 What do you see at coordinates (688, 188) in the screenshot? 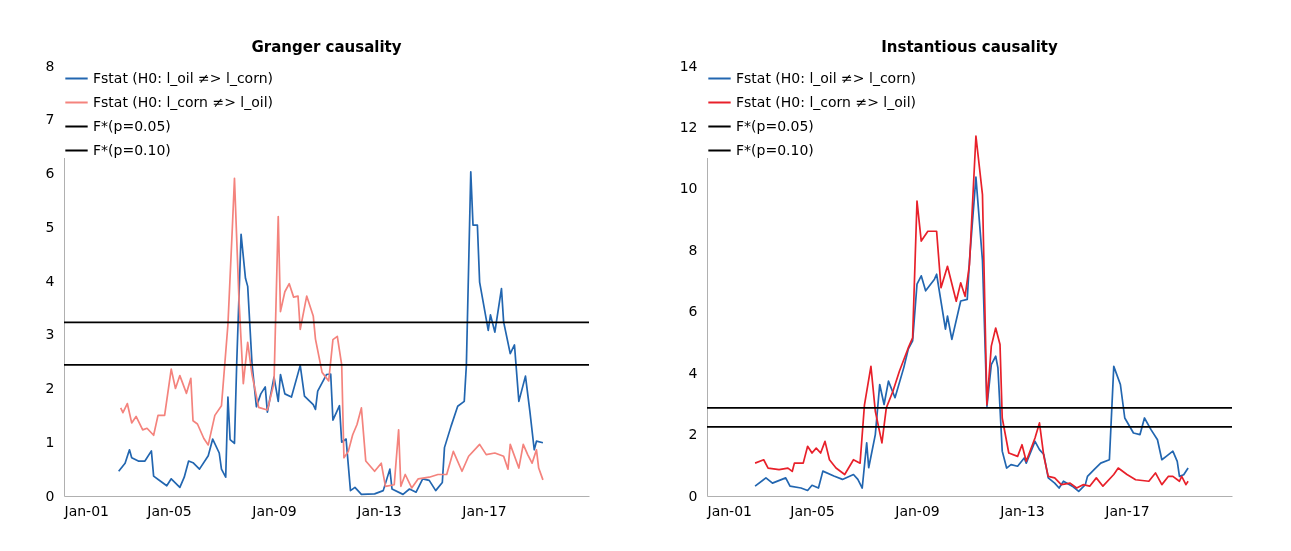
I see `y-tick-label: 10` at bounding box center [688, 188].